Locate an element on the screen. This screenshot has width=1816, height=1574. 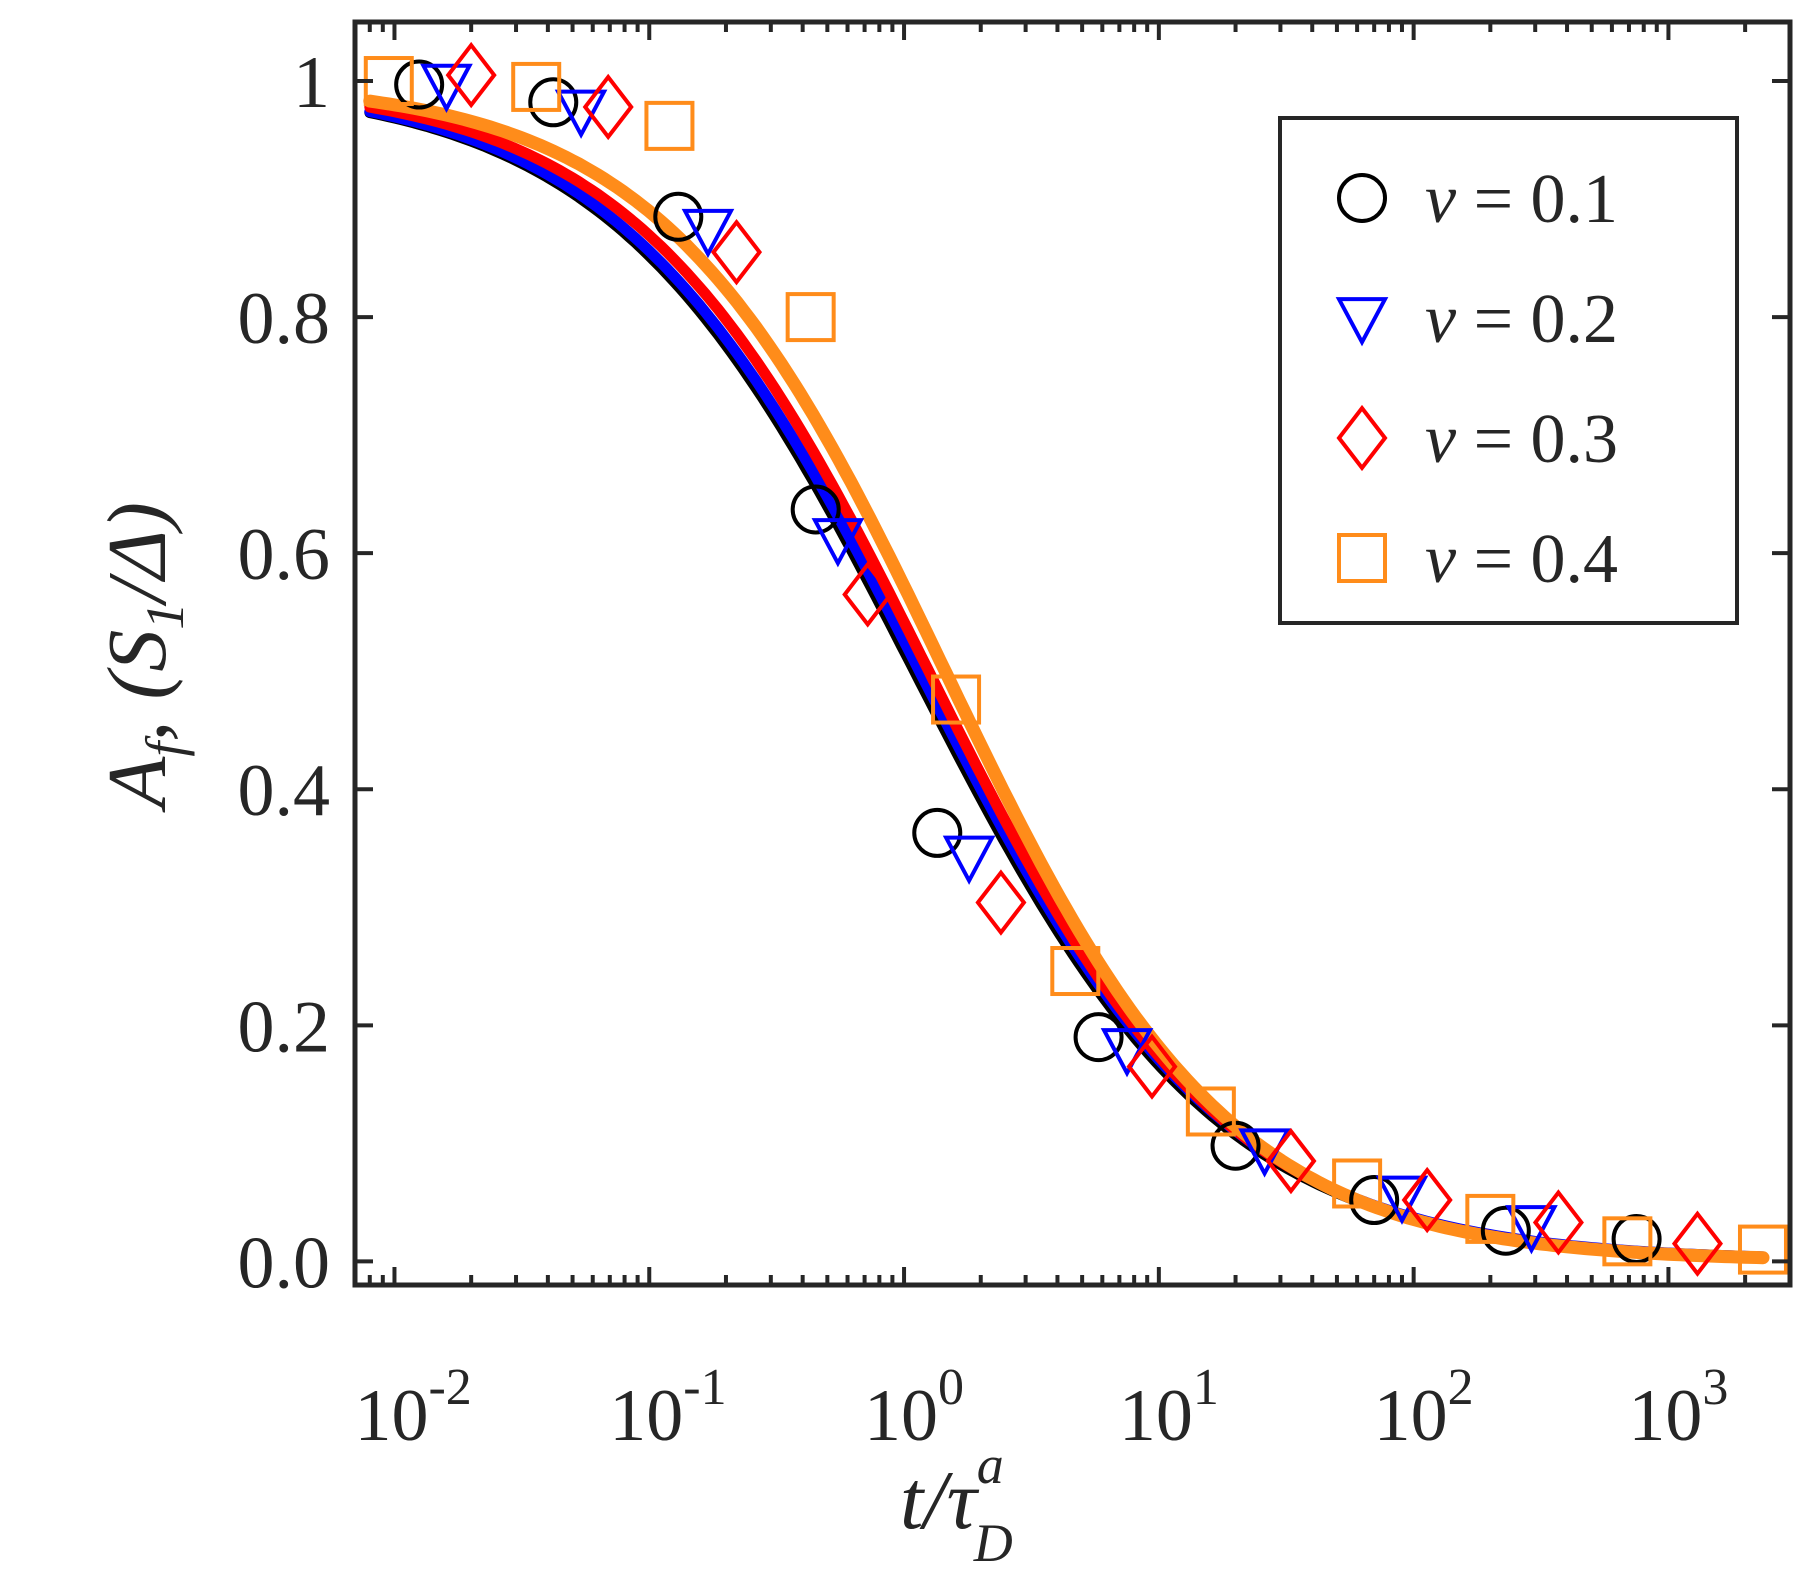
y-tick-label: 0.6 is located at coordinates (284, 555).